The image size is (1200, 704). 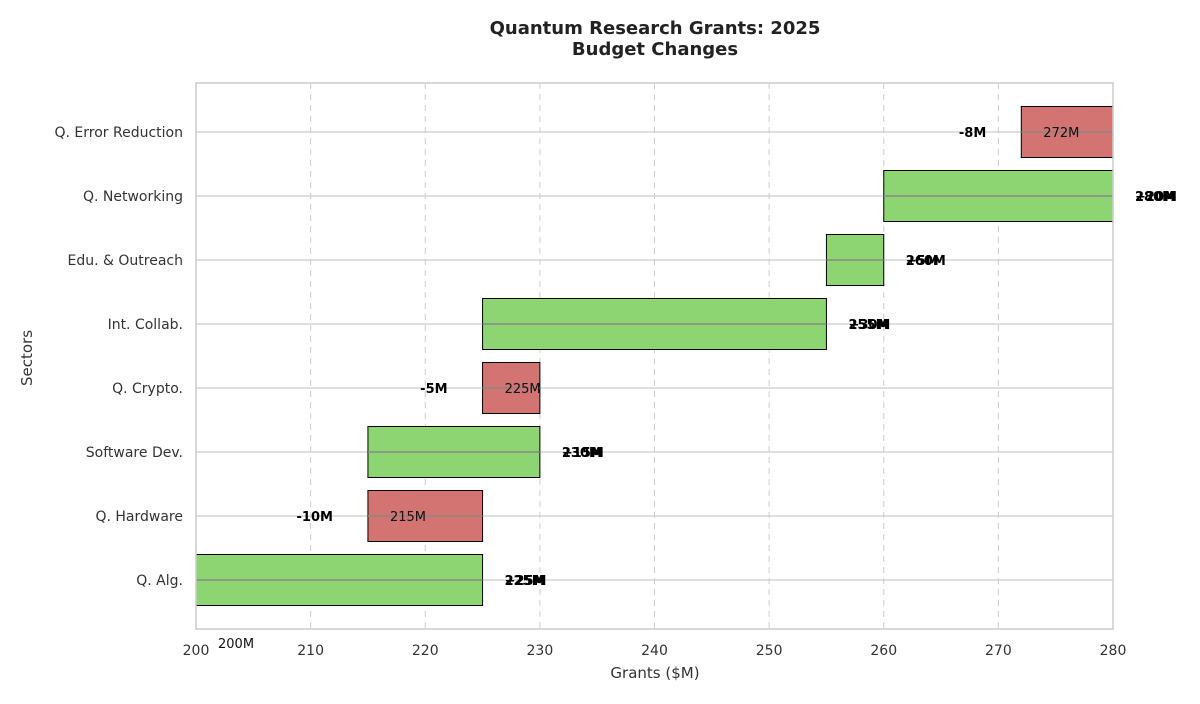 I want to click on running-total-label: 230M, so click(x=582, y=453).